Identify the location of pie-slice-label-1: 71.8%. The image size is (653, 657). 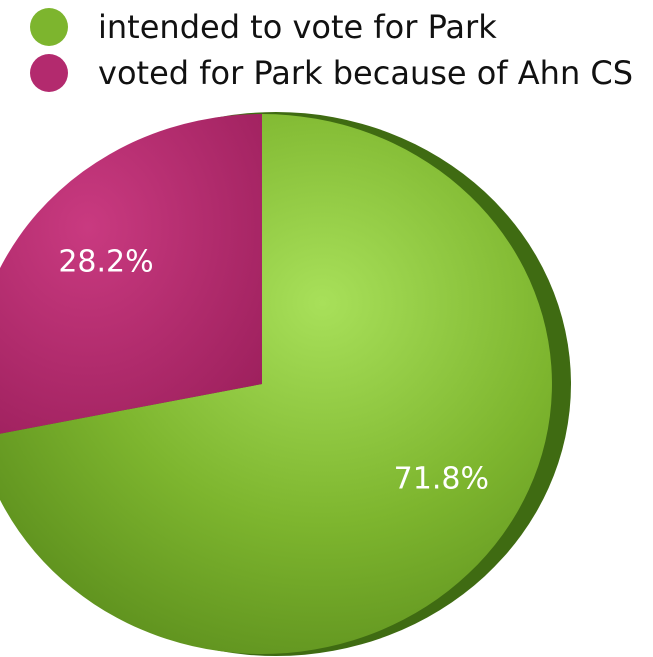
(441, 478).